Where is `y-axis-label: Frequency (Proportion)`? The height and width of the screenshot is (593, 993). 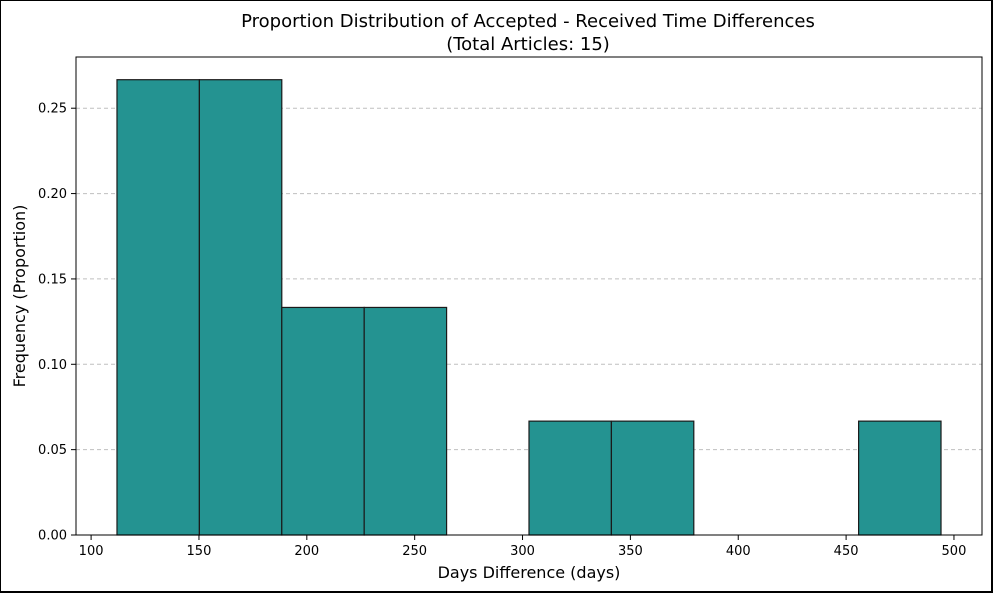 y-axis-label: Frequency (Proportion) is located at coordinates (19, 296).